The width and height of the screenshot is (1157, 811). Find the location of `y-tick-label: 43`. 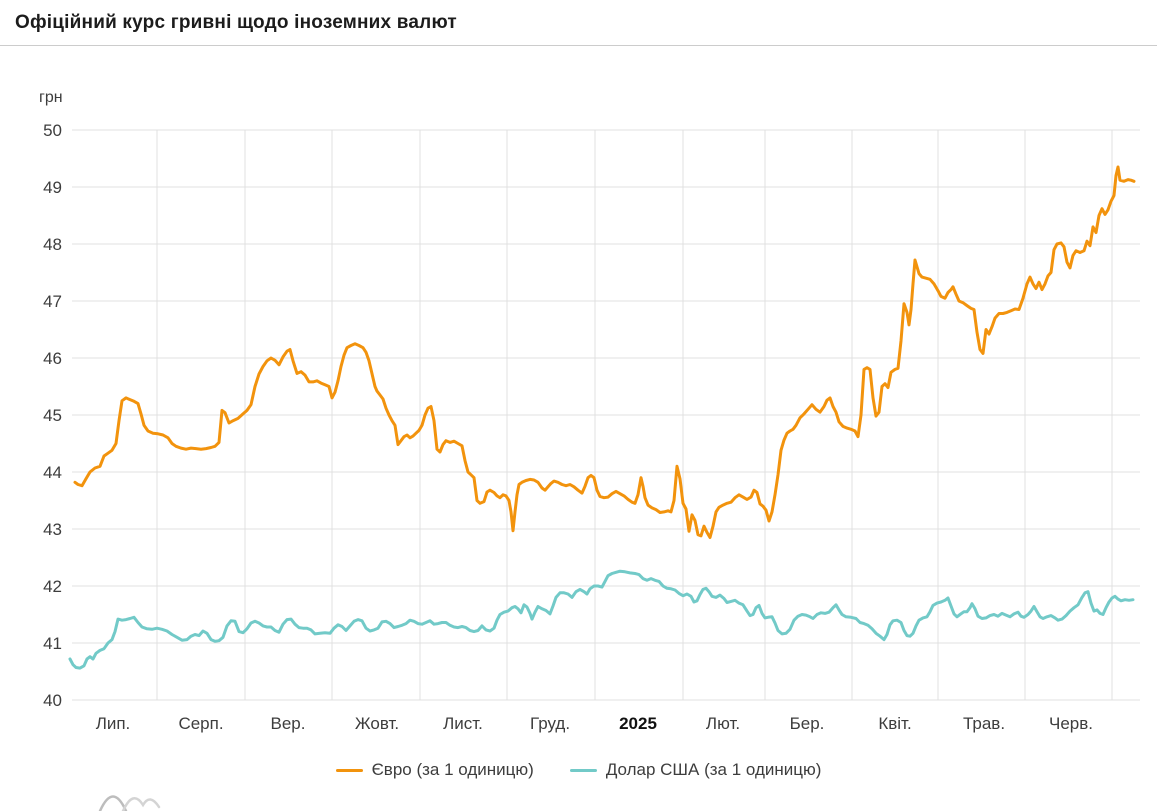

y-tick-label: 43 is located at coordinates (52, 529).